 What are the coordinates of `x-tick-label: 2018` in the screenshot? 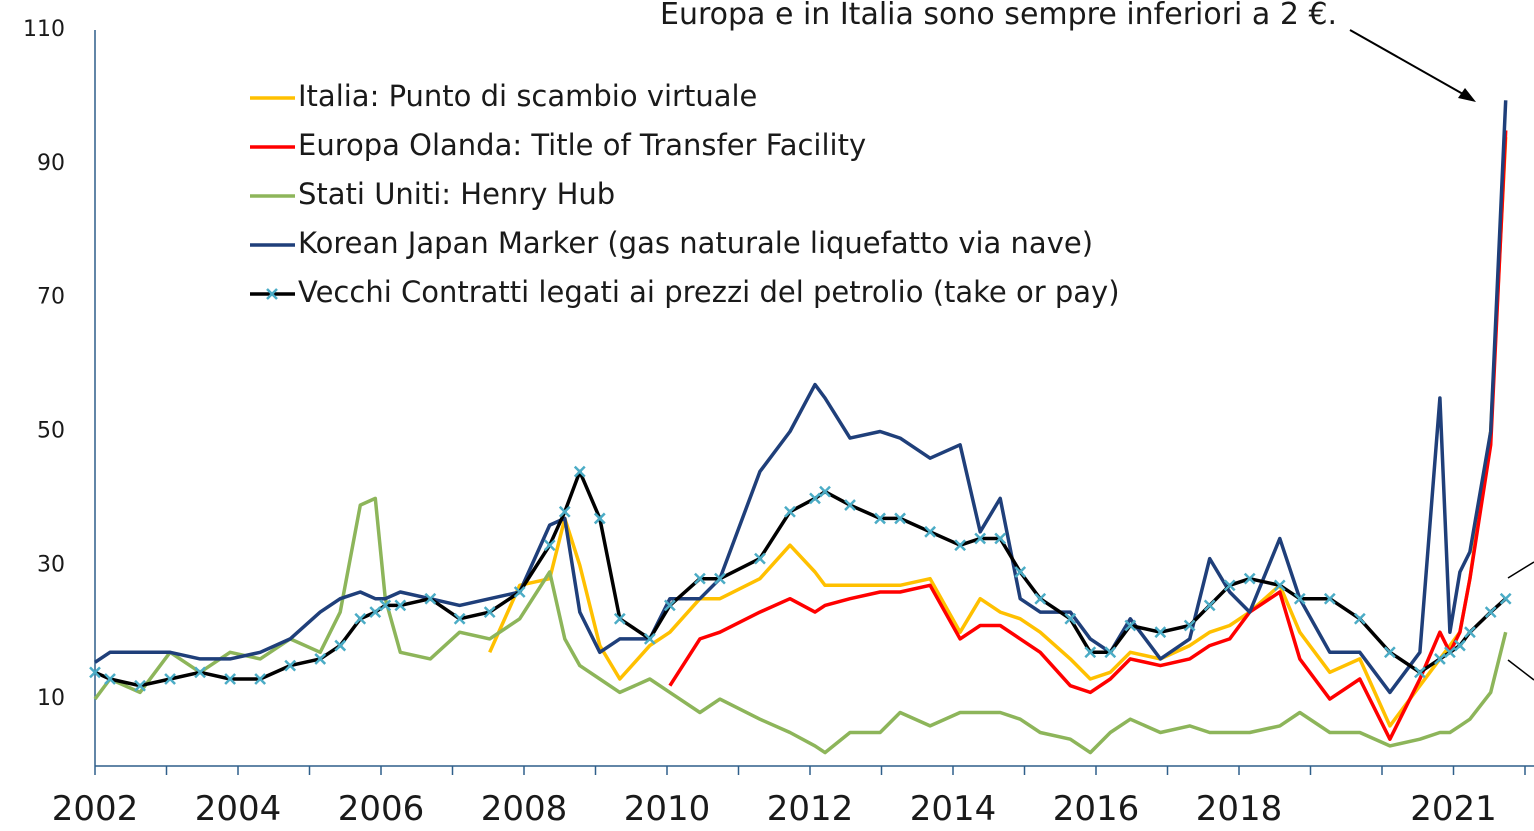 It's located at (1239, 809).